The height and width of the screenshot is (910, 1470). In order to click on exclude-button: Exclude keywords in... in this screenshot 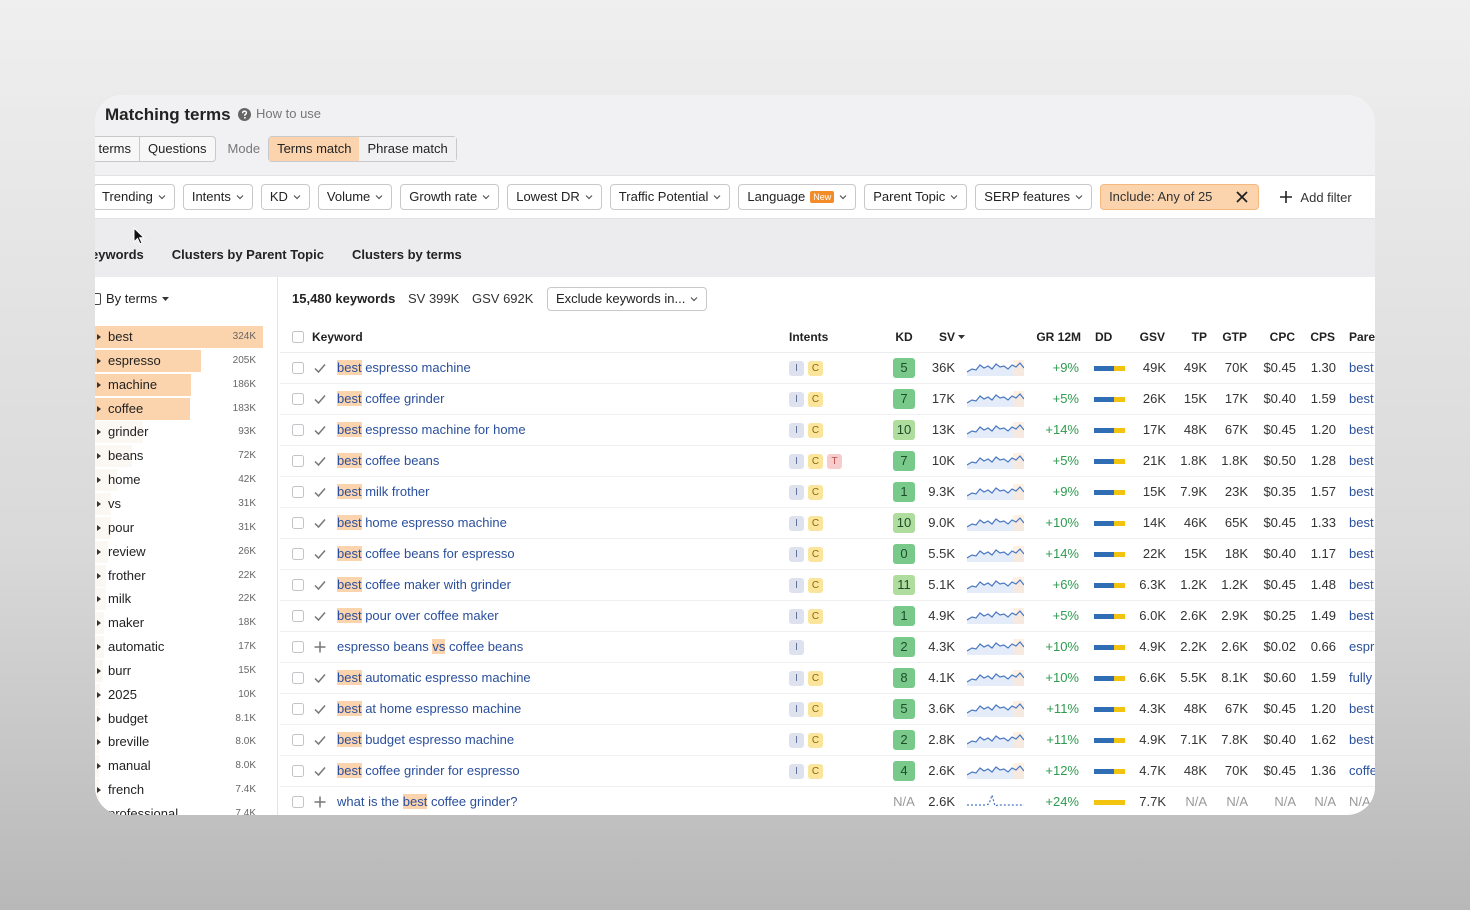, I will do `click(627, 299)`.